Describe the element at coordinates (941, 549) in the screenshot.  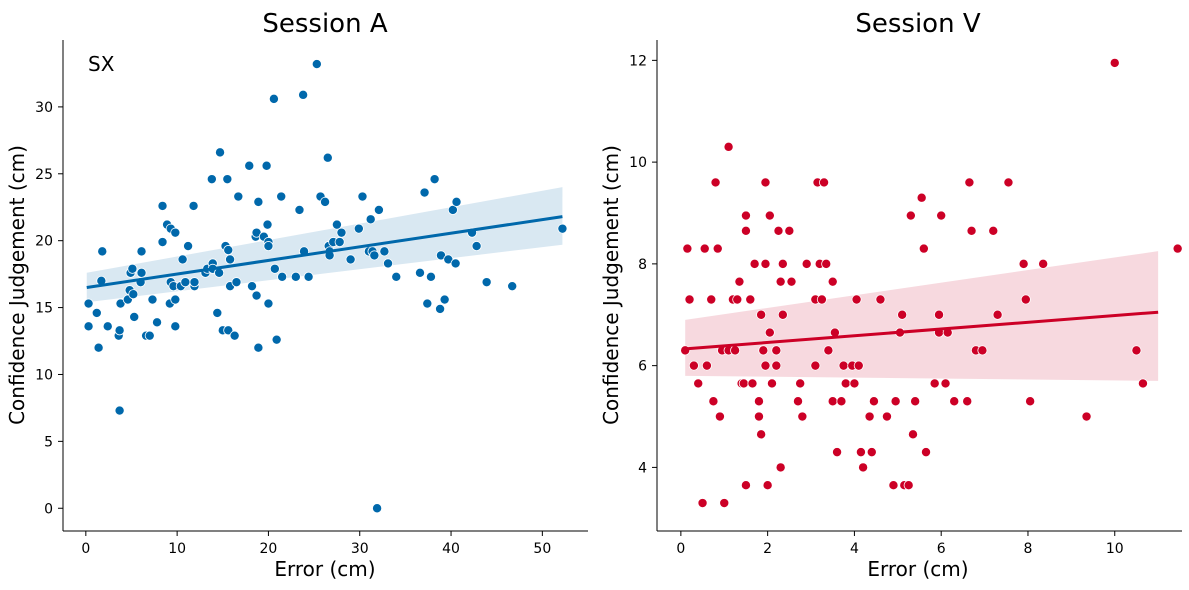
I see `x-tick-label: 6` at that location.